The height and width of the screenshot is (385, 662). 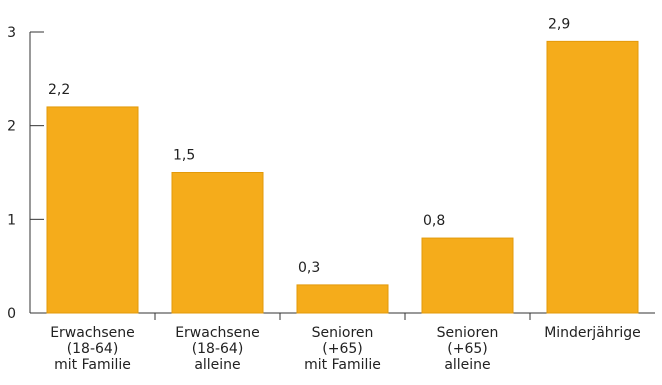 What do you see at coordinates (217, 349) in the screenshot?
I see `x-category-label: Erwachsene (18-64) alleine` at bounding box center [217, 349].